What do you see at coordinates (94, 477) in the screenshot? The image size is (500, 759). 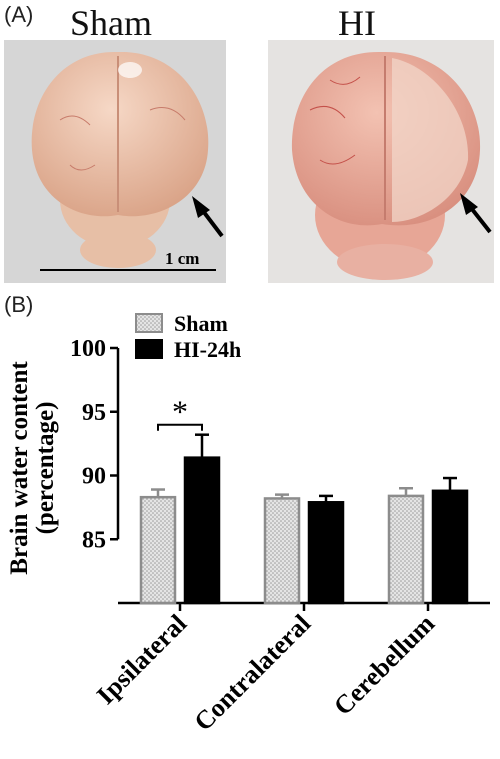 I see `y-tick-label: 90` at bounding box center [94, 477].